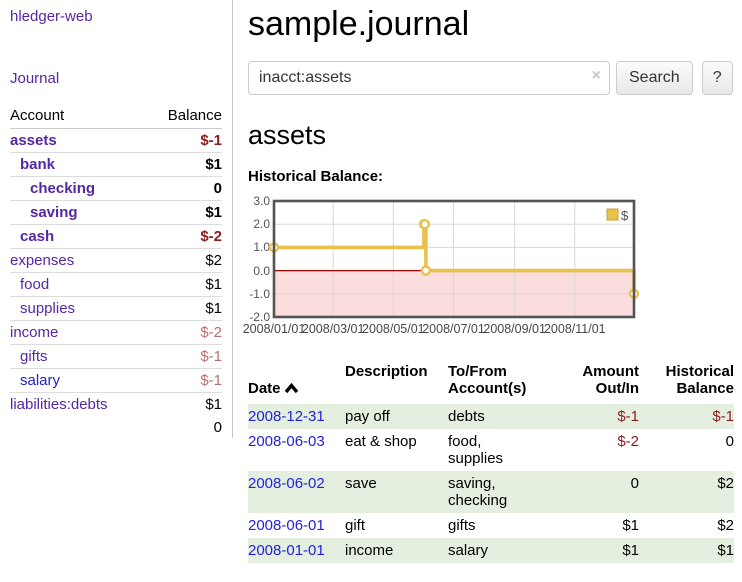  What do you see at coordinates (514, 329) in the screenshot?
I see `x-tick-label: 2008/09/01` at bounding box center [514, 329].